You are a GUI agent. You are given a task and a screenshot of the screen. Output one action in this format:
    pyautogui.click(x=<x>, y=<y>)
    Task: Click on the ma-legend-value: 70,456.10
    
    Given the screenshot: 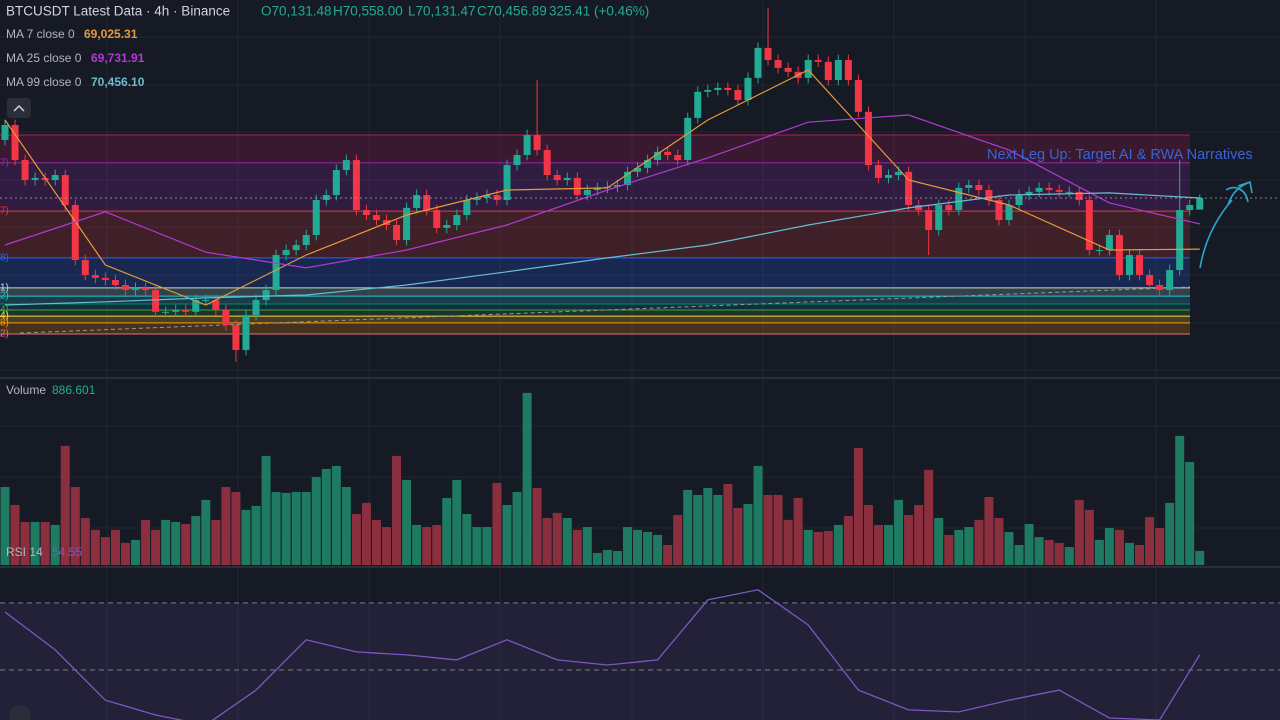 What is the action you would take?
    pyautogui.click(x=118, y=82)
    